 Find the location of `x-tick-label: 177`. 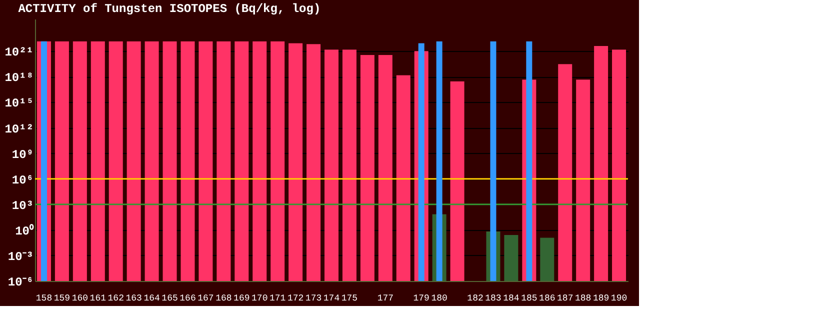

x-tick-label: 177 is located at coordinates (385, 299).